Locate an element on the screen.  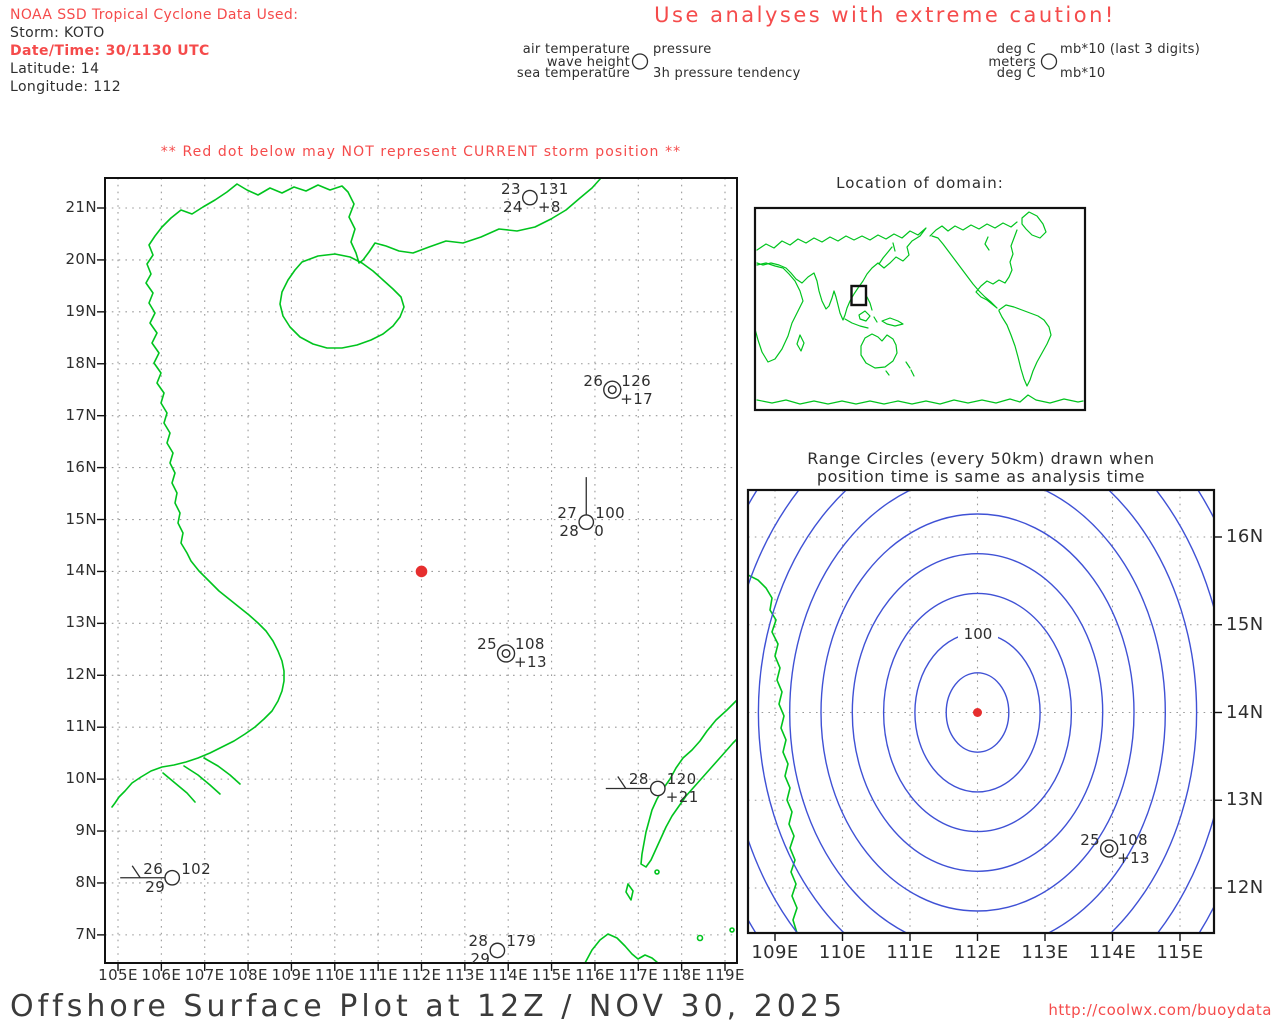
station-pressure: 102 is located at coordinates (196, 868).